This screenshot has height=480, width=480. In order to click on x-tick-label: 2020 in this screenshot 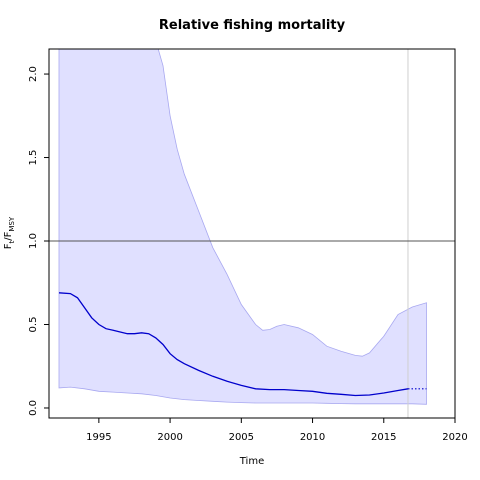, I will do `click(454, 437)`.